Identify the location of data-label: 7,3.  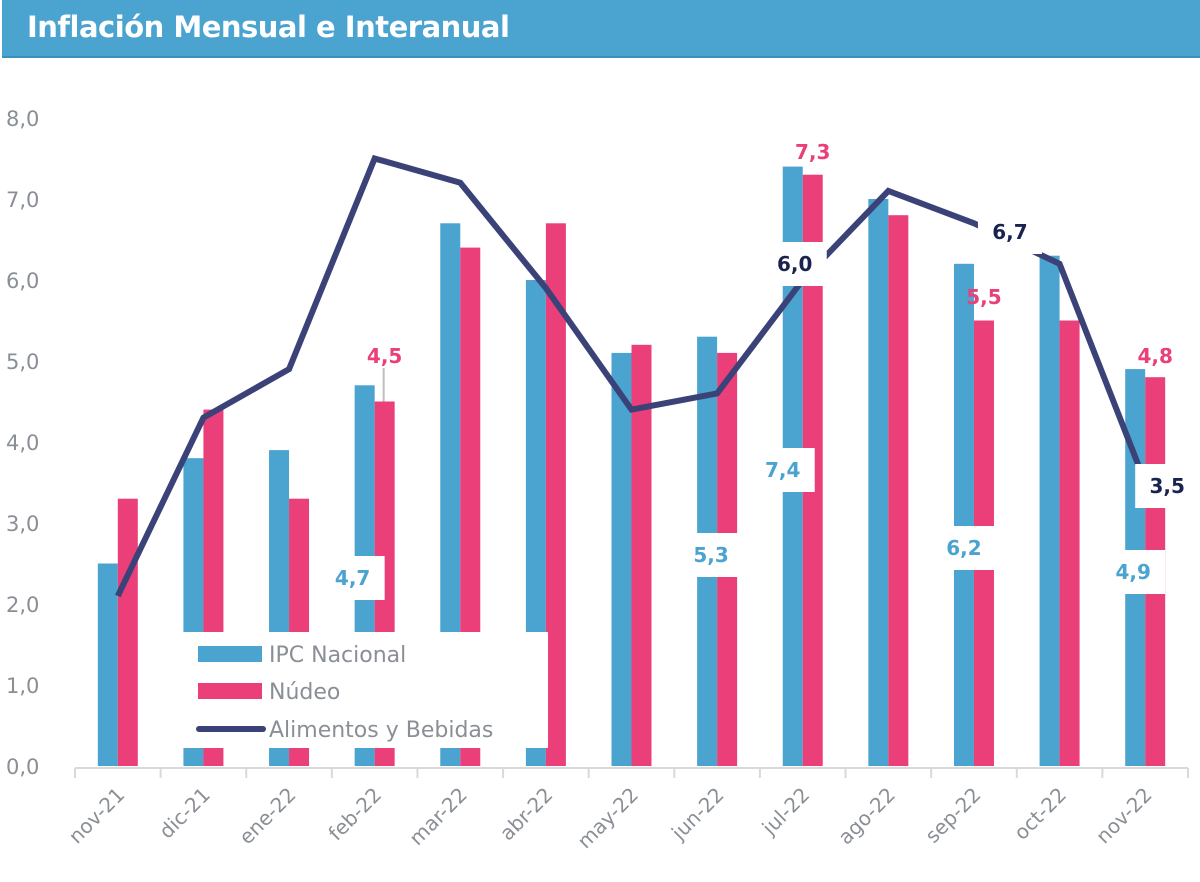
(812, 152).